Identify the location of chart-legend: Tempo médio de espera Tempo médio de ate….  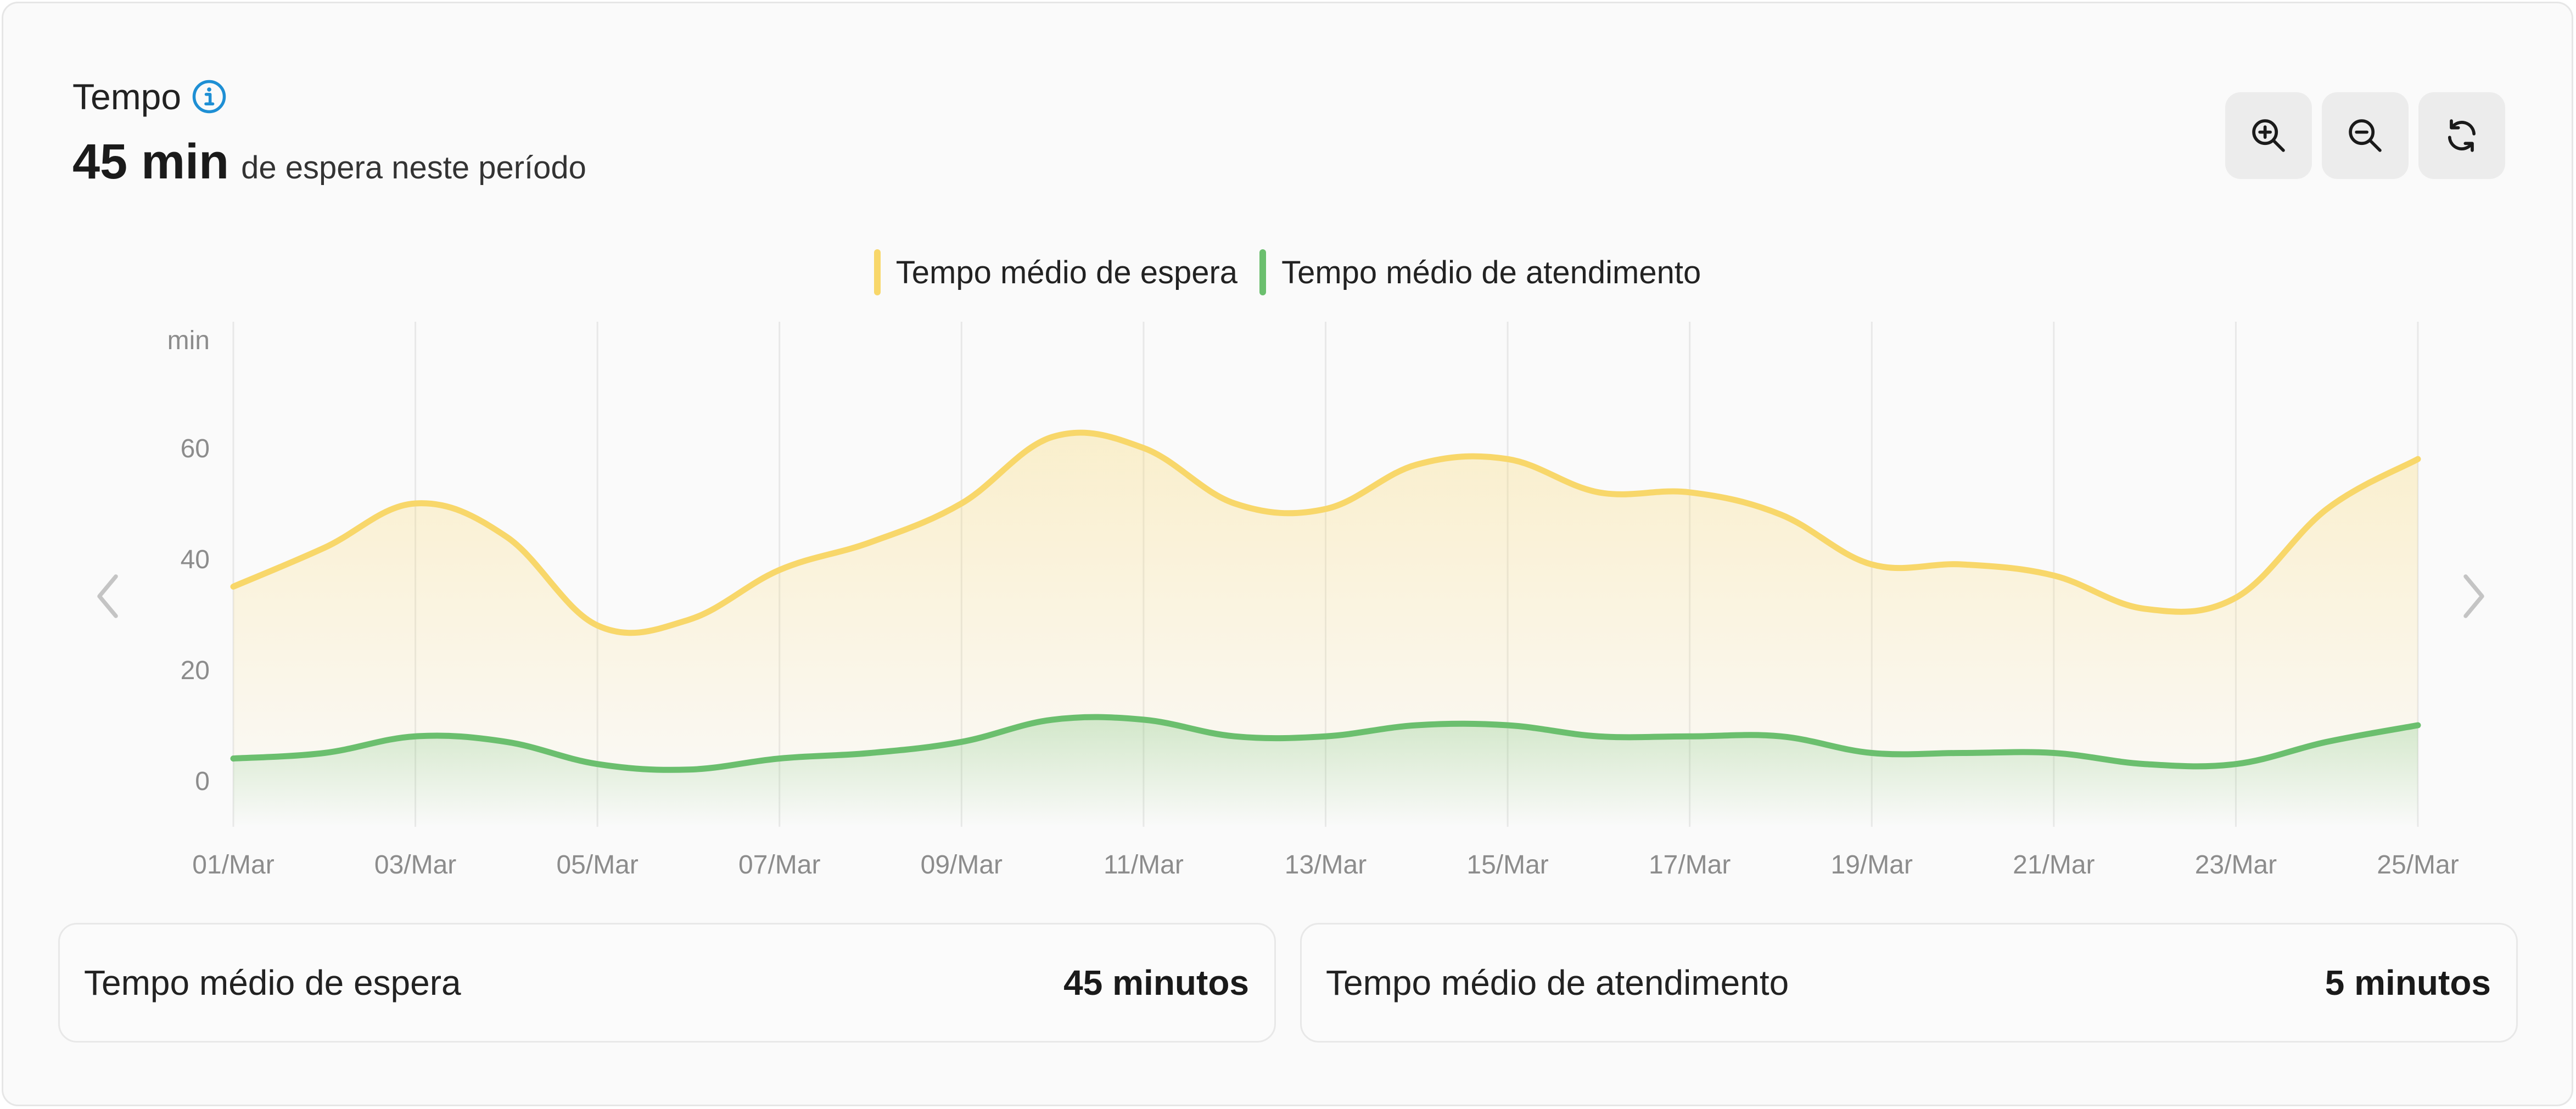
(1288, 272).